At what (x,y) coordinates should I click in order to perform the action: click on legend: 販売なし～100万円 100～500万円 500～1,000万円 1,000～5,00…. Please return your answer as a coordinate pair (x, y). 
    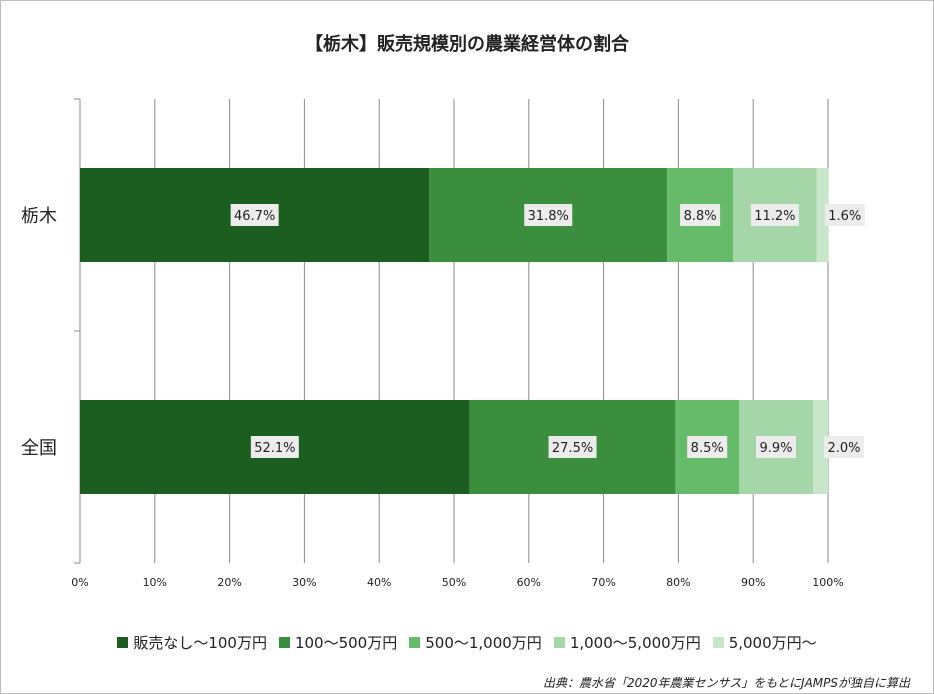
    Looking at the image, I should click on (467, 642).